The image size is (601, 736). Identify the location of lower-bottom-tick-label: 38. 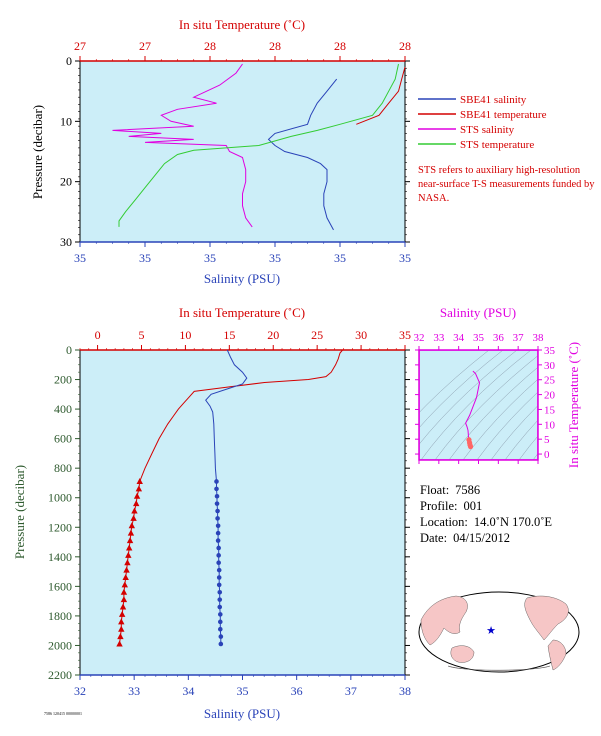
(405, 691).